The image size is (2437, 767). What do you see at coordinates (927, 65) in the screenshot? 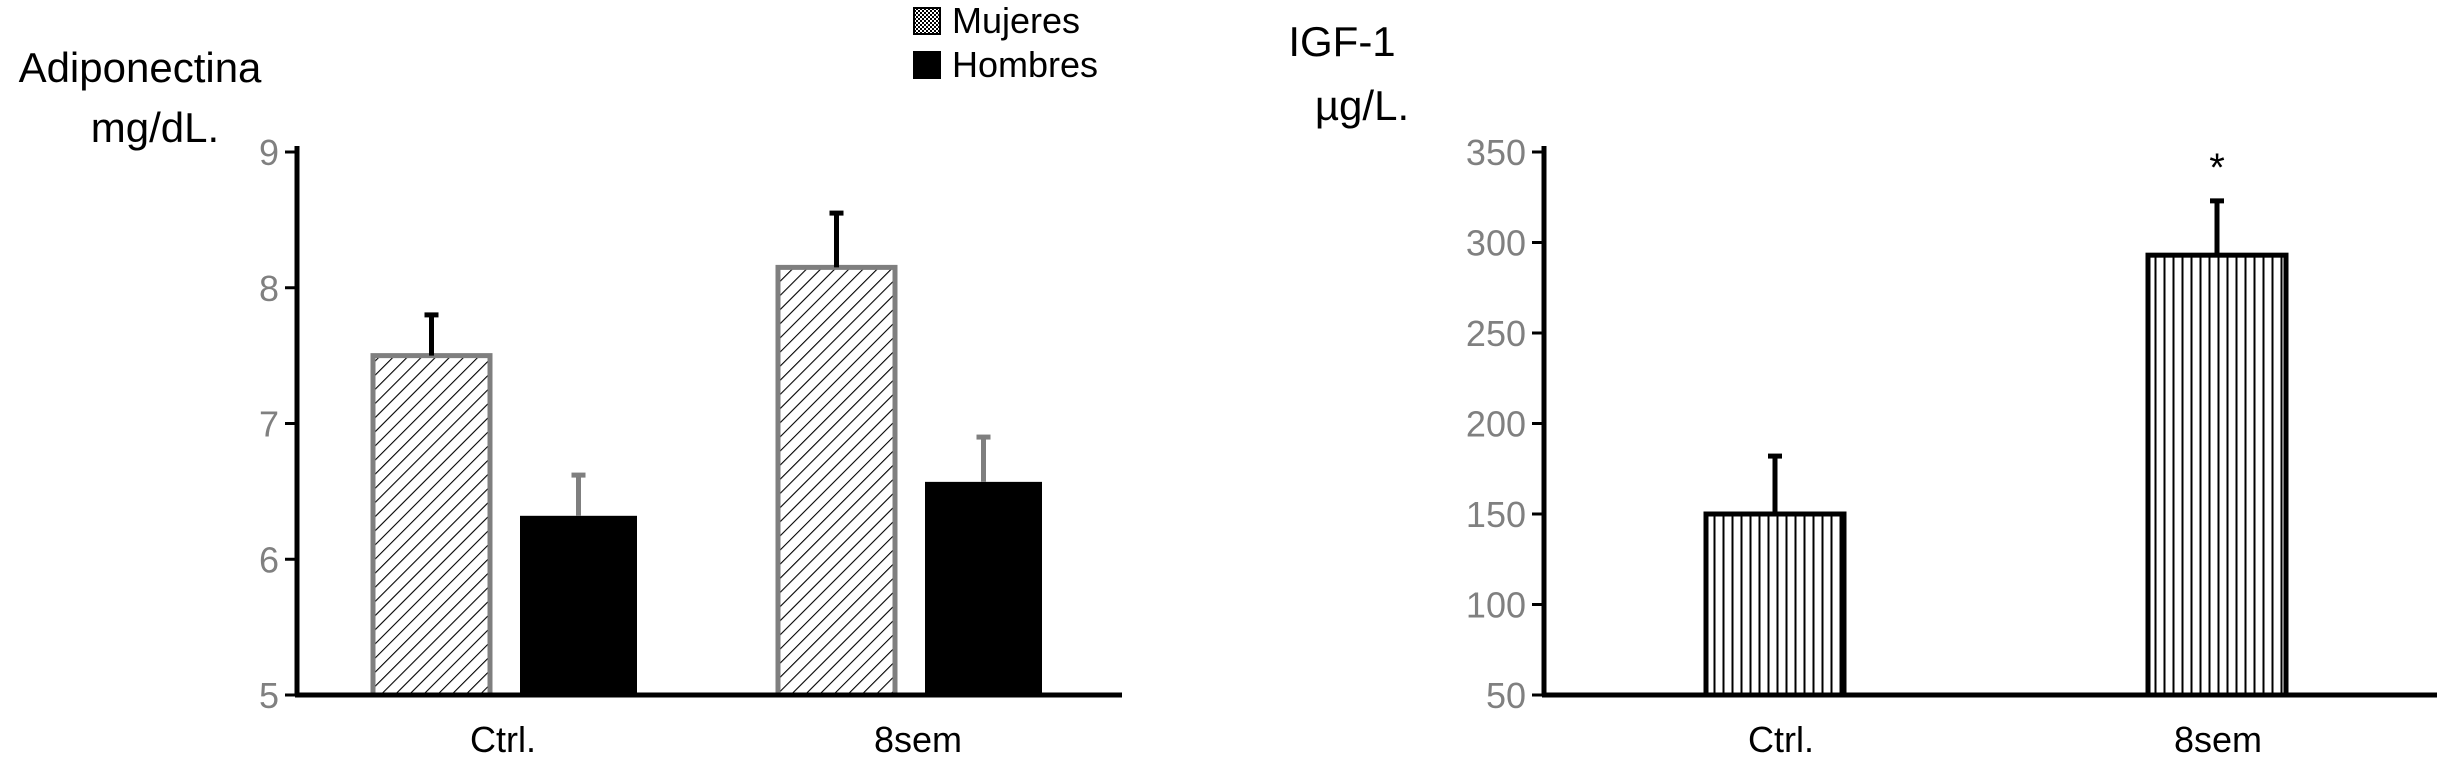
I see `legend-swatch-hombres` at bounding box center [927, 65].